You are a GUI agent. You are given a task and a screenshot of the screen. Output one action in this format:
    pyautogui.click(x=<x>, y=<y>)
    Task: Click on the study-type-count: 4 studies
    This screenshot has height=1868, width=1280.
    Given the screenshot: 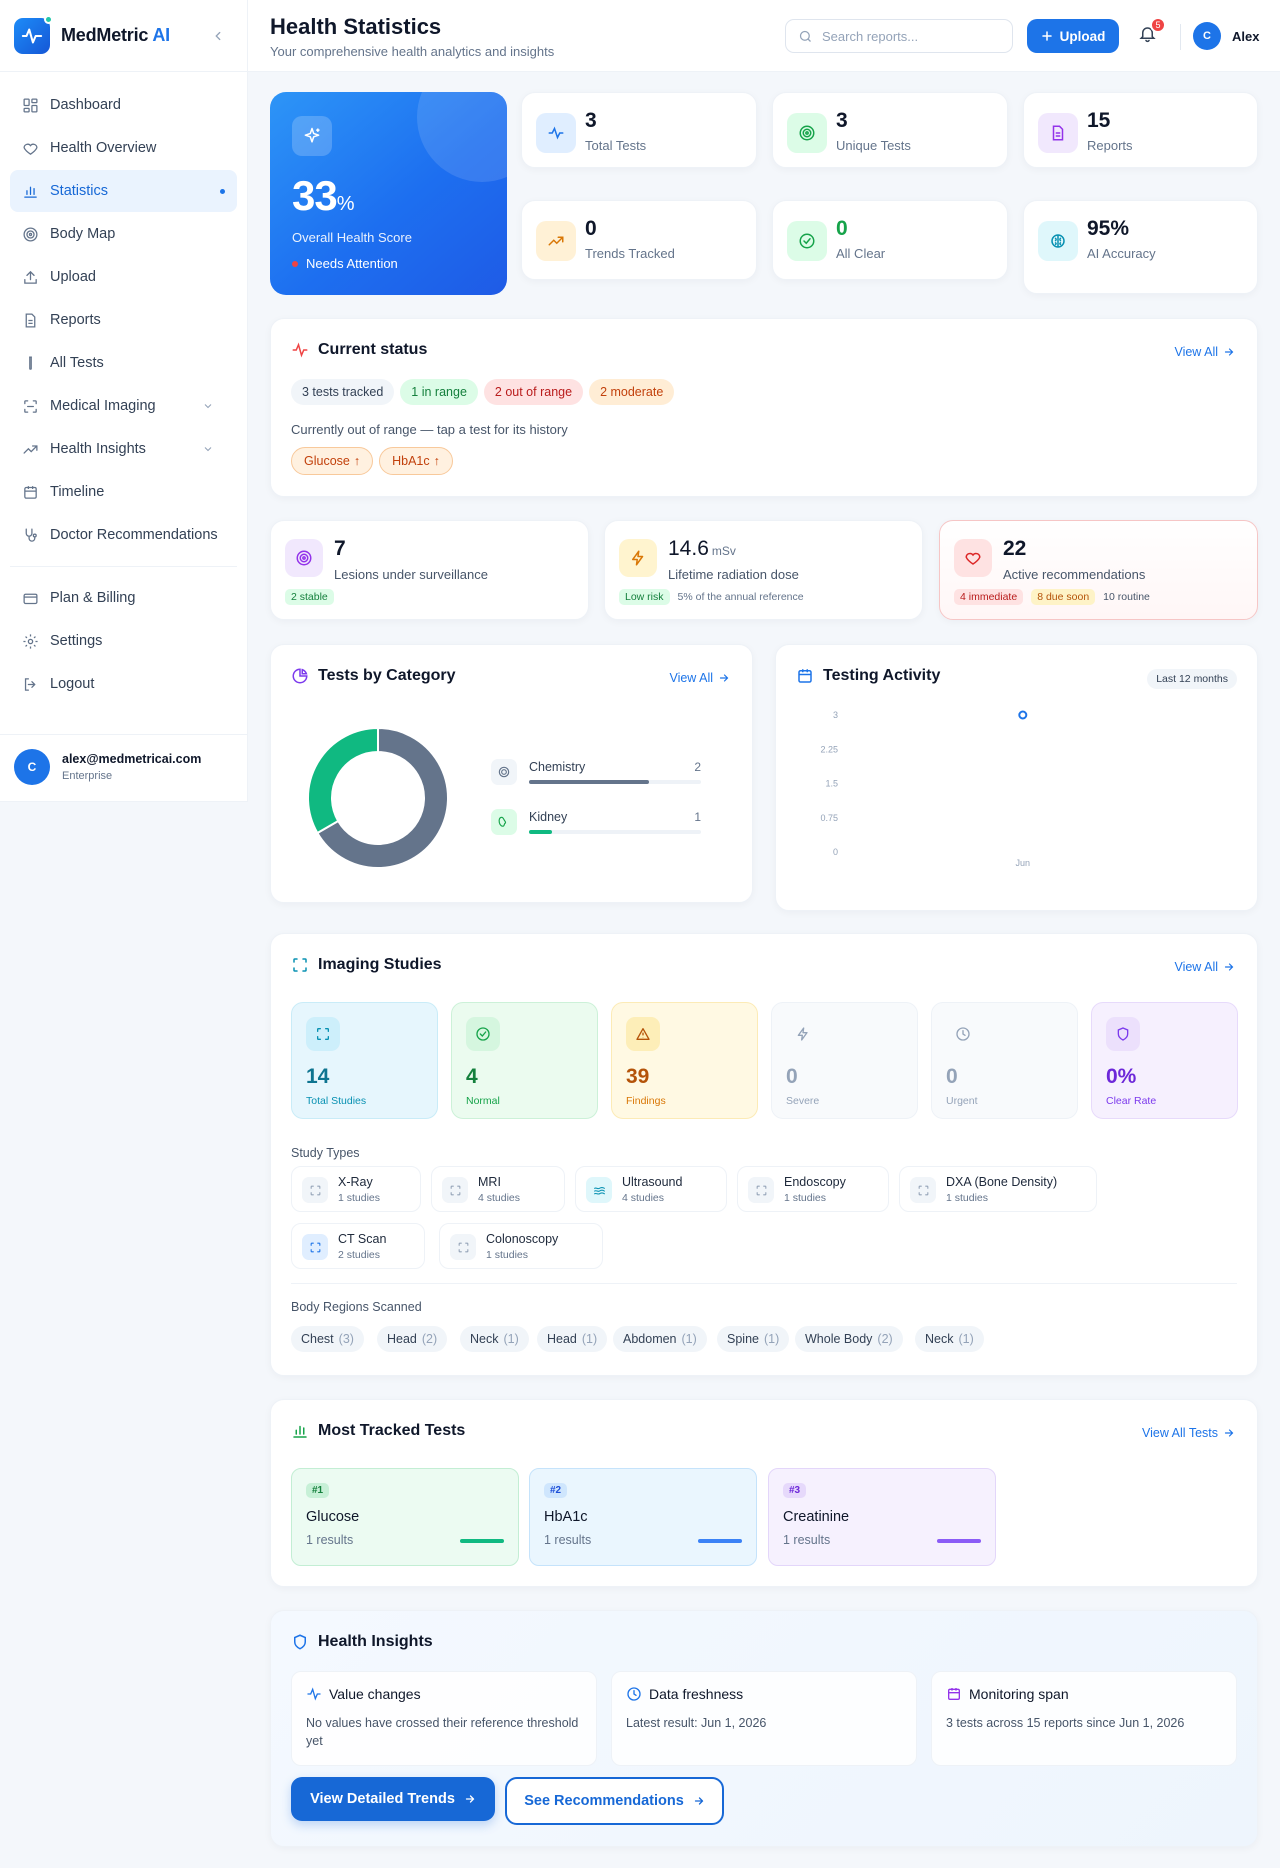 What is the action you would take?
    pyautogui.click(x=643, y=1198)
    